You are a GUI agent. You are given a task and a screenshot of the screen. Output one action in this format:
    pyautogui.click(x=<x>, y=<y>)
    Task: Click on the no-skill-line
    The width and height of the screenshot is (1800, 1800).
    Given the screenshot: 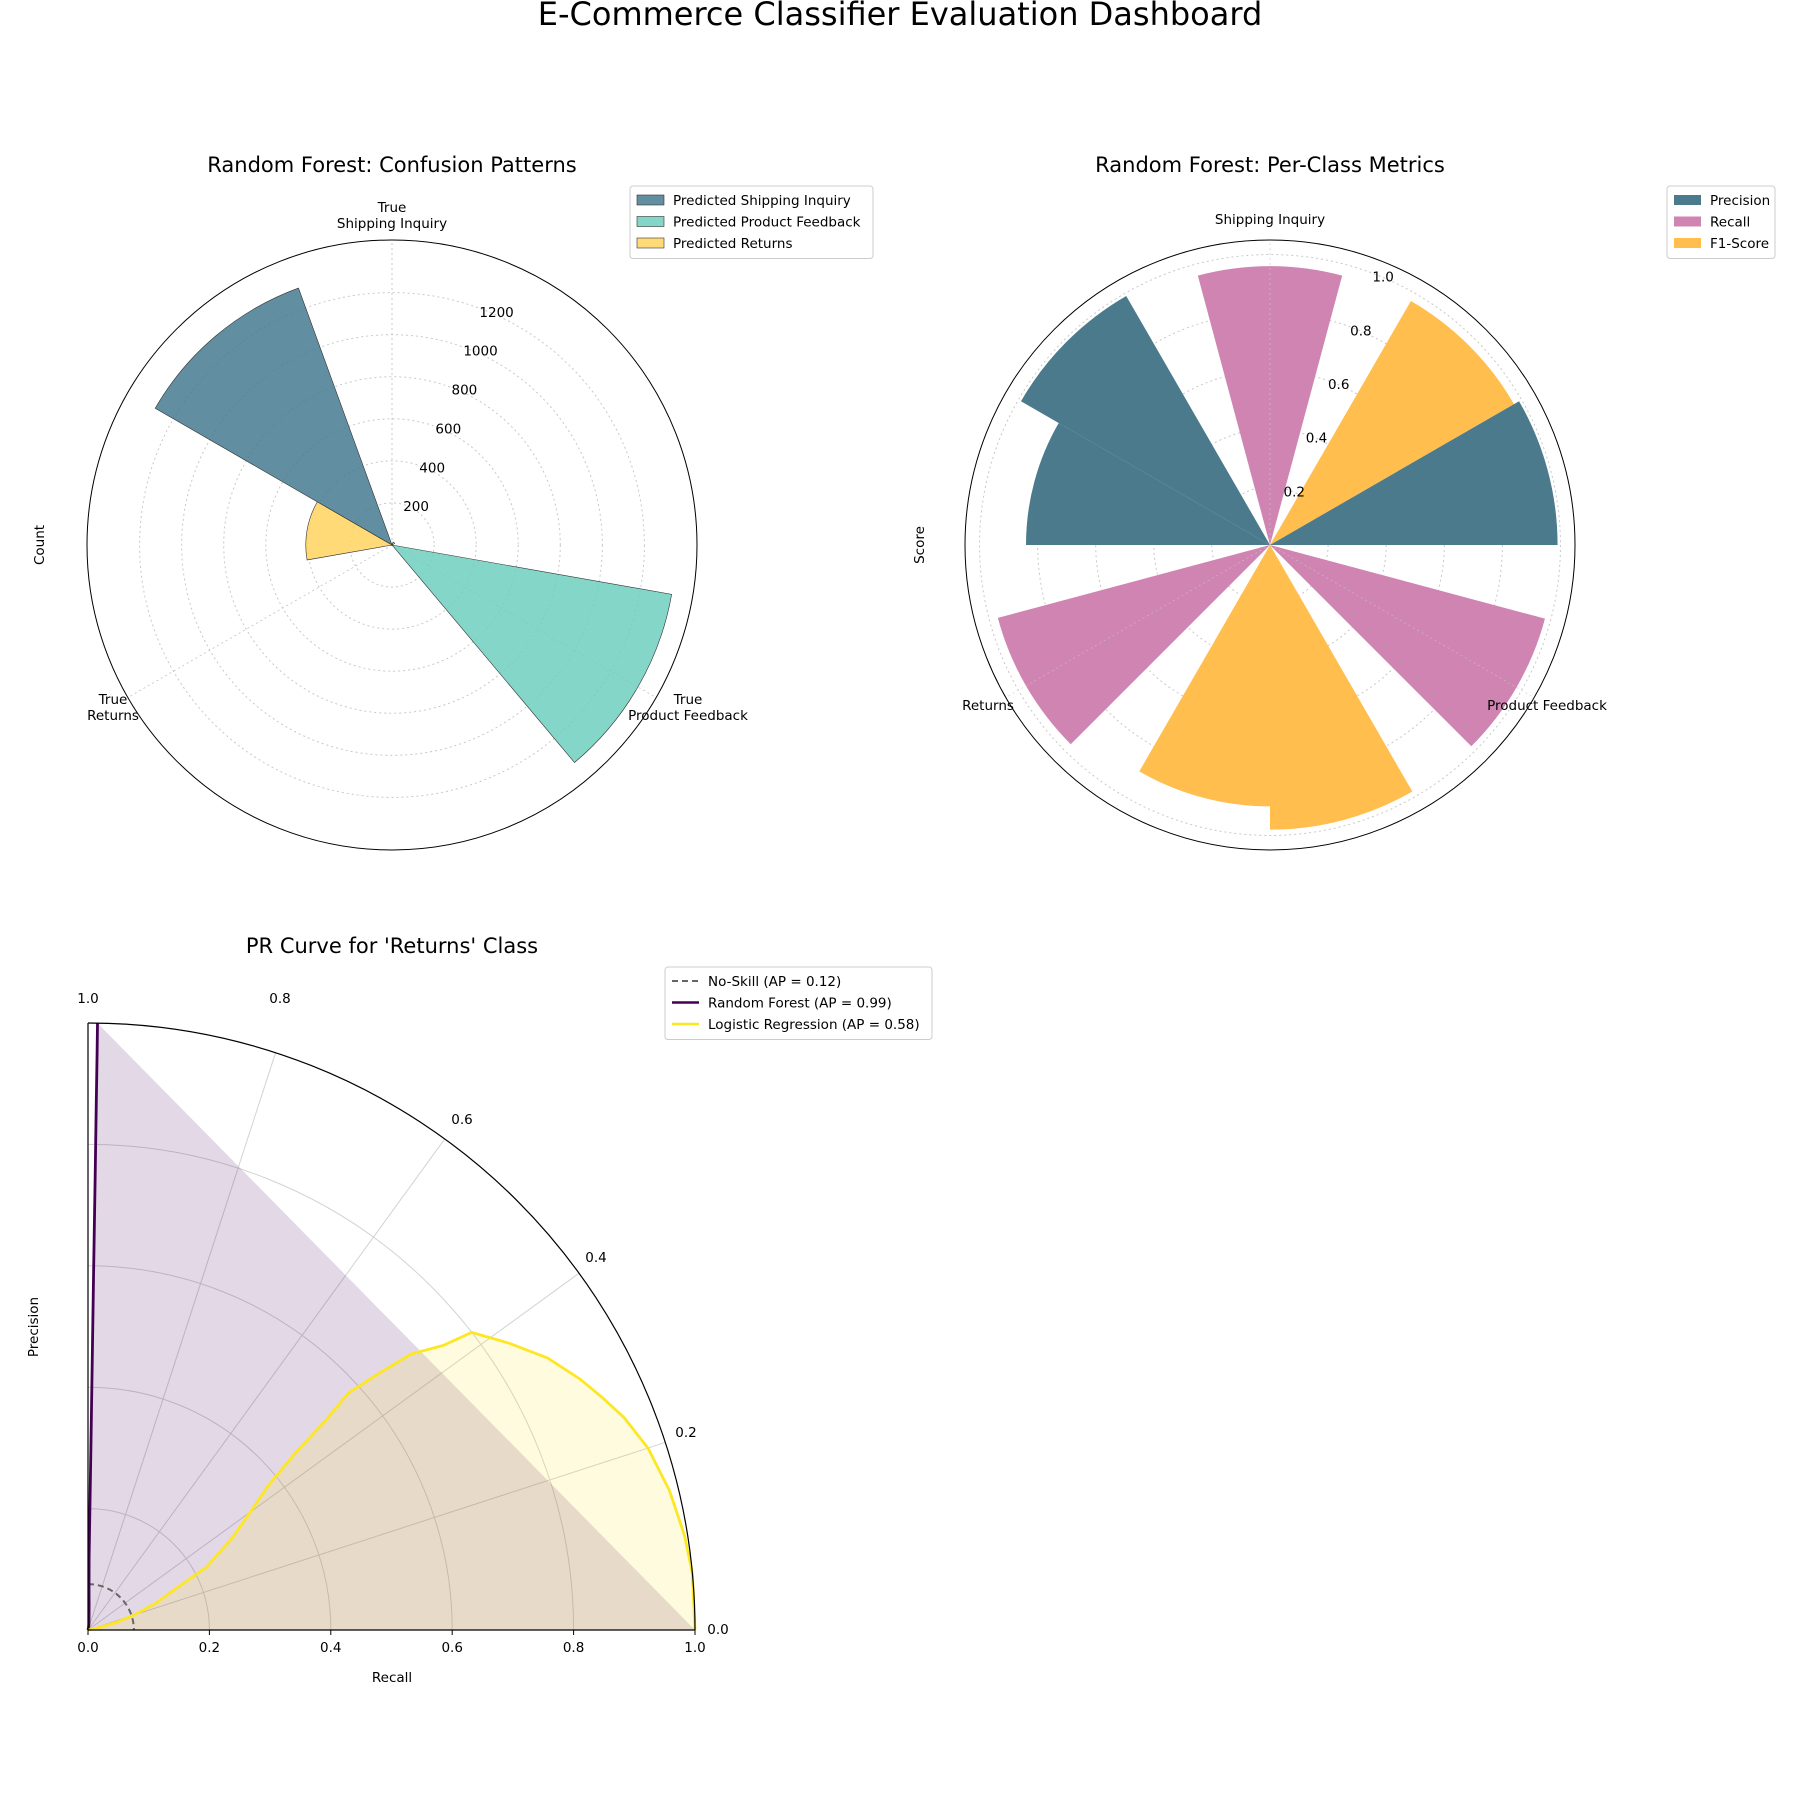 What is the action you would take?
    pyautogui.click(x=111, y=1607)
    